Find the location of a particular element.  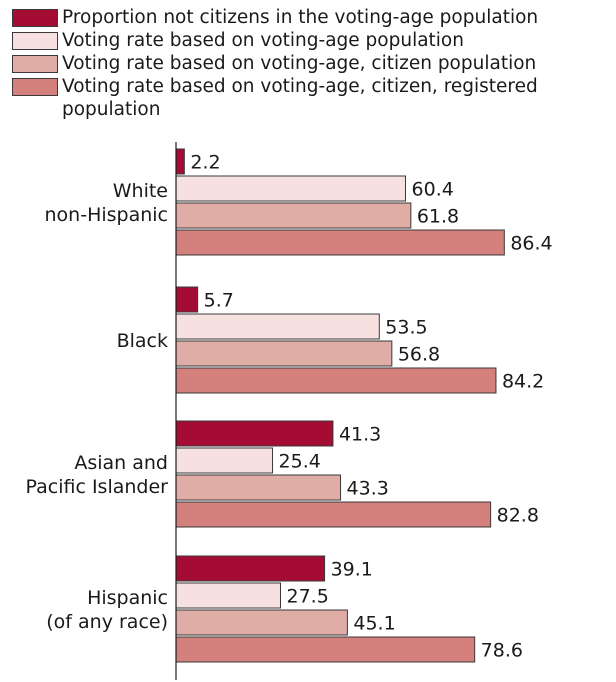

category-label: Pacific Islander is located at coordinates (97, 487).